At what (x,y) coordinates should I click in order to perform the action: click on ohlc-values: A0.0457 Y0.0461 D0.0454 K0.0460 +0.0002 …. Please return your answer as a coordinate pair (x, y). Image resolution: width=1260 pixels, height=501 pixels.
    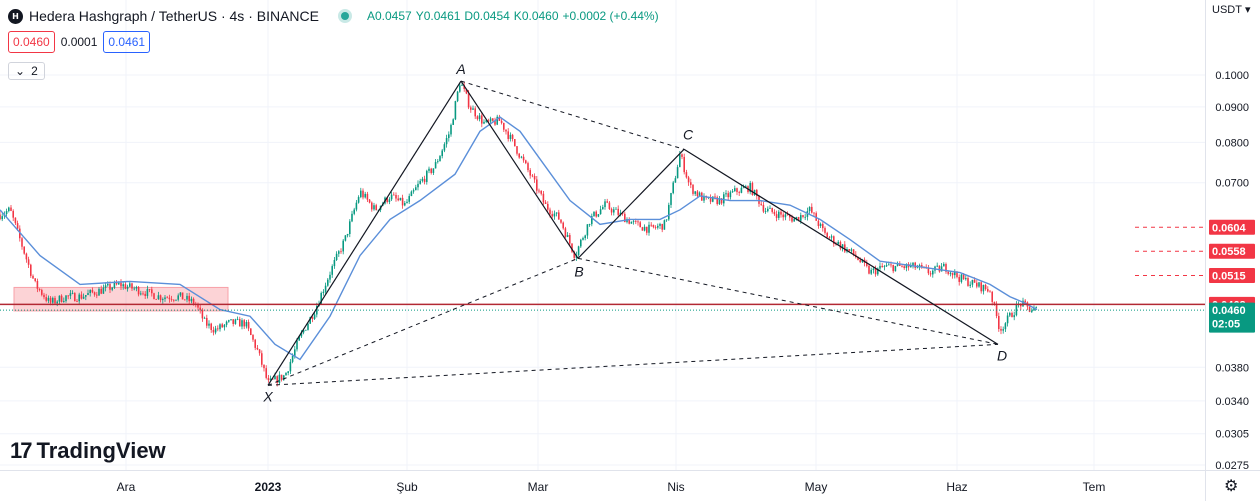
    Looking at the image, I should click on (513, 16).